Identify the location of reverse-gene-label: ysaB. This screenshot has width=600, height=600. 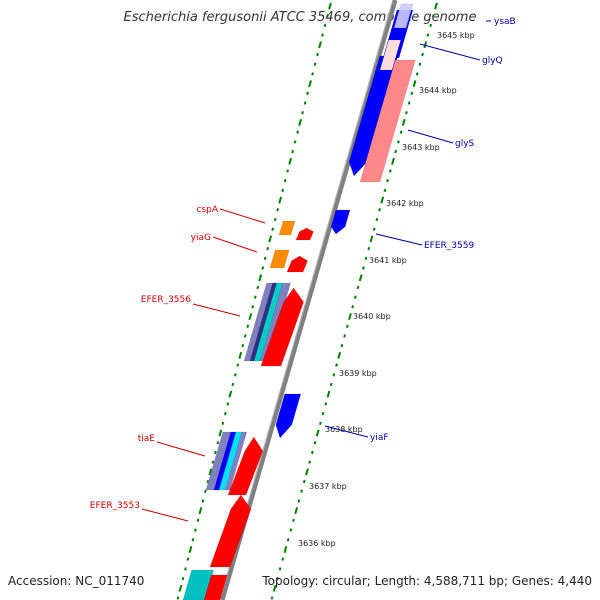
(505, 22).